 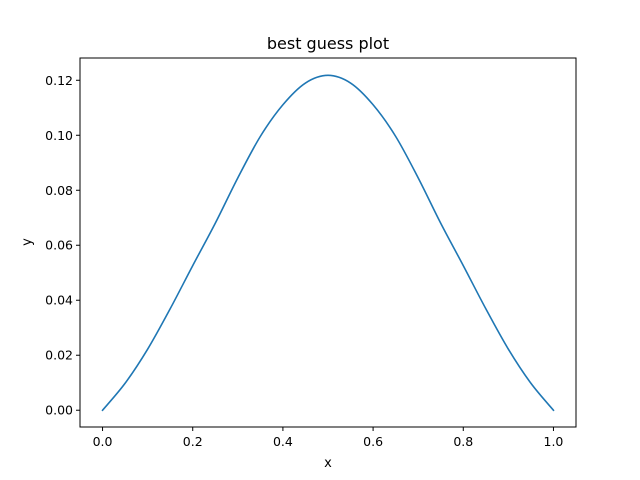 What do you see at coordinates (373, 441) in the screenshot?
I see `x-tick-label: 0.6` at bounding box center [373, 441].